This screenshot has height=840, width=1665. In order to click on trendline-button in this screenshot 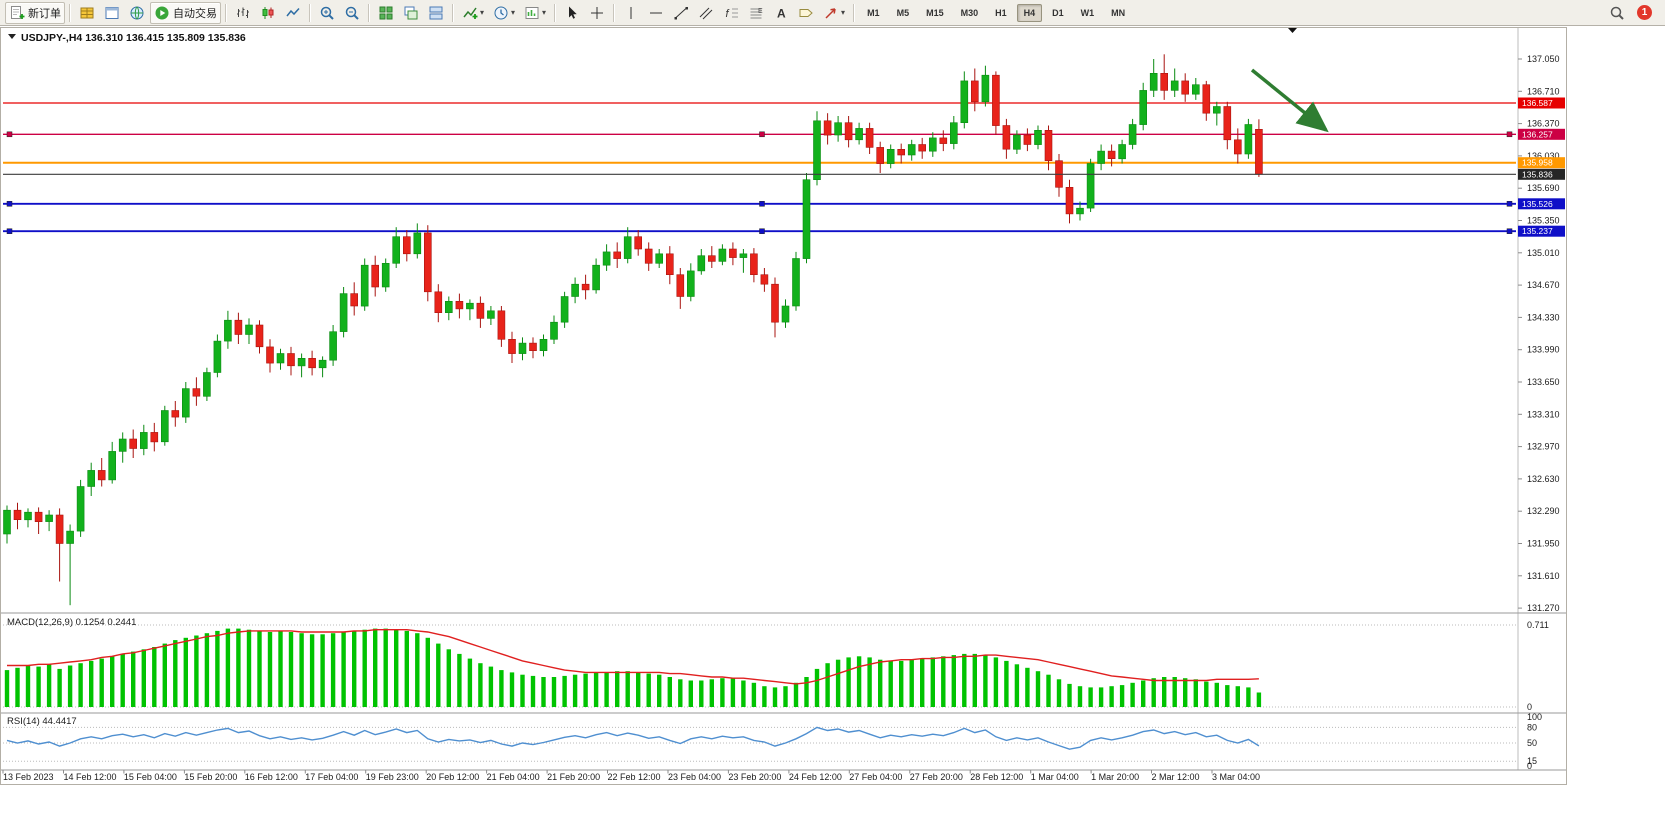, I will do `click(681, 13)`.